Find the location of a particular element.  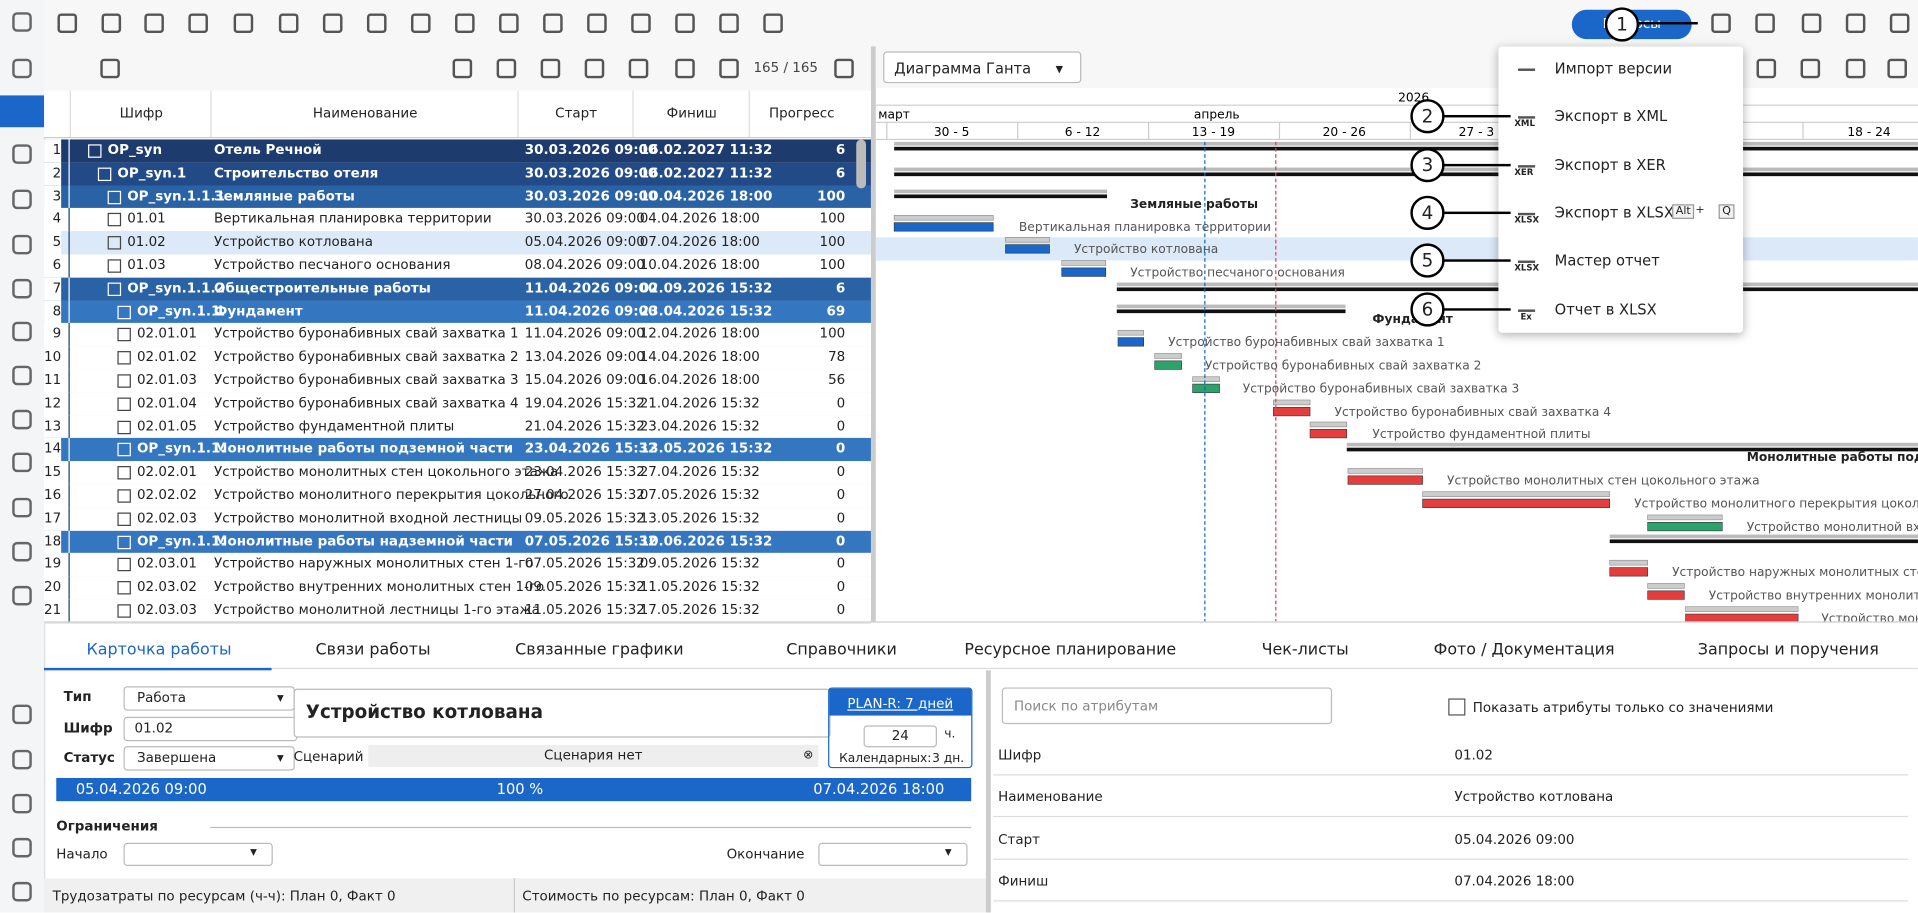

tab: Справочники is located at coordinates (841, 650).